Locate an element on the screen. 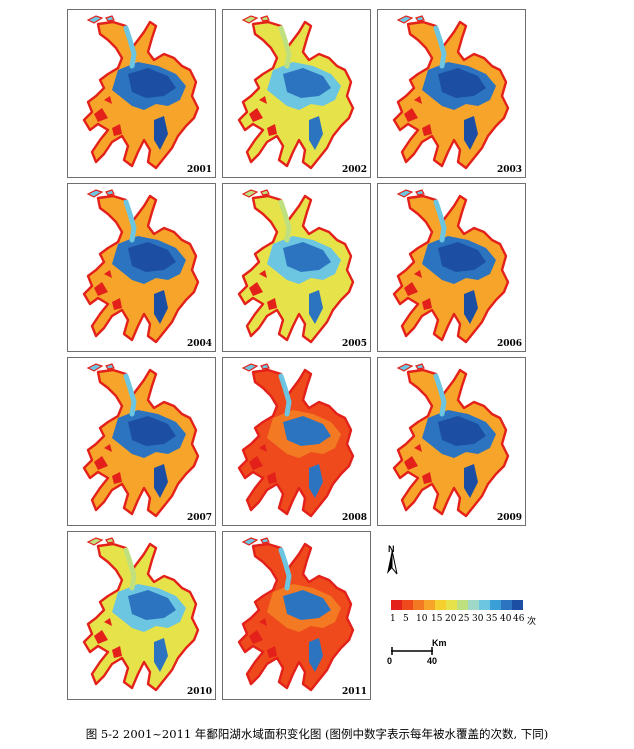 The width and height of the screenshot is (634, 749). panel-year-label: 2010 is located at coordinates (199, 692).